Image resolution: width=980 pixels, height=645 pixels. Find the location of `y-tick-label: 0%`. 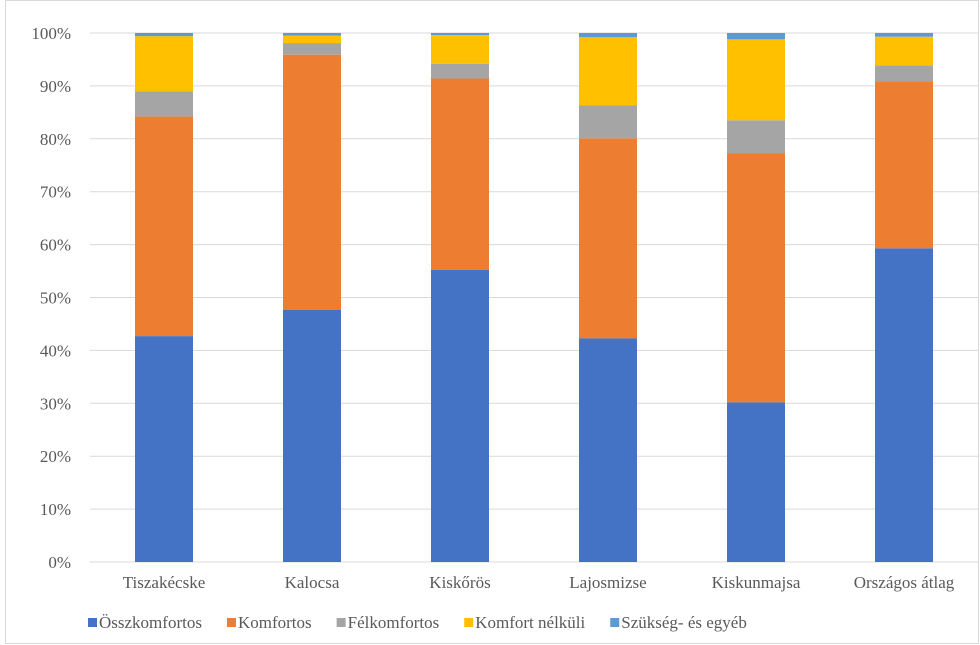

y-tick-label: 0% is located at coordinates (59, 562).